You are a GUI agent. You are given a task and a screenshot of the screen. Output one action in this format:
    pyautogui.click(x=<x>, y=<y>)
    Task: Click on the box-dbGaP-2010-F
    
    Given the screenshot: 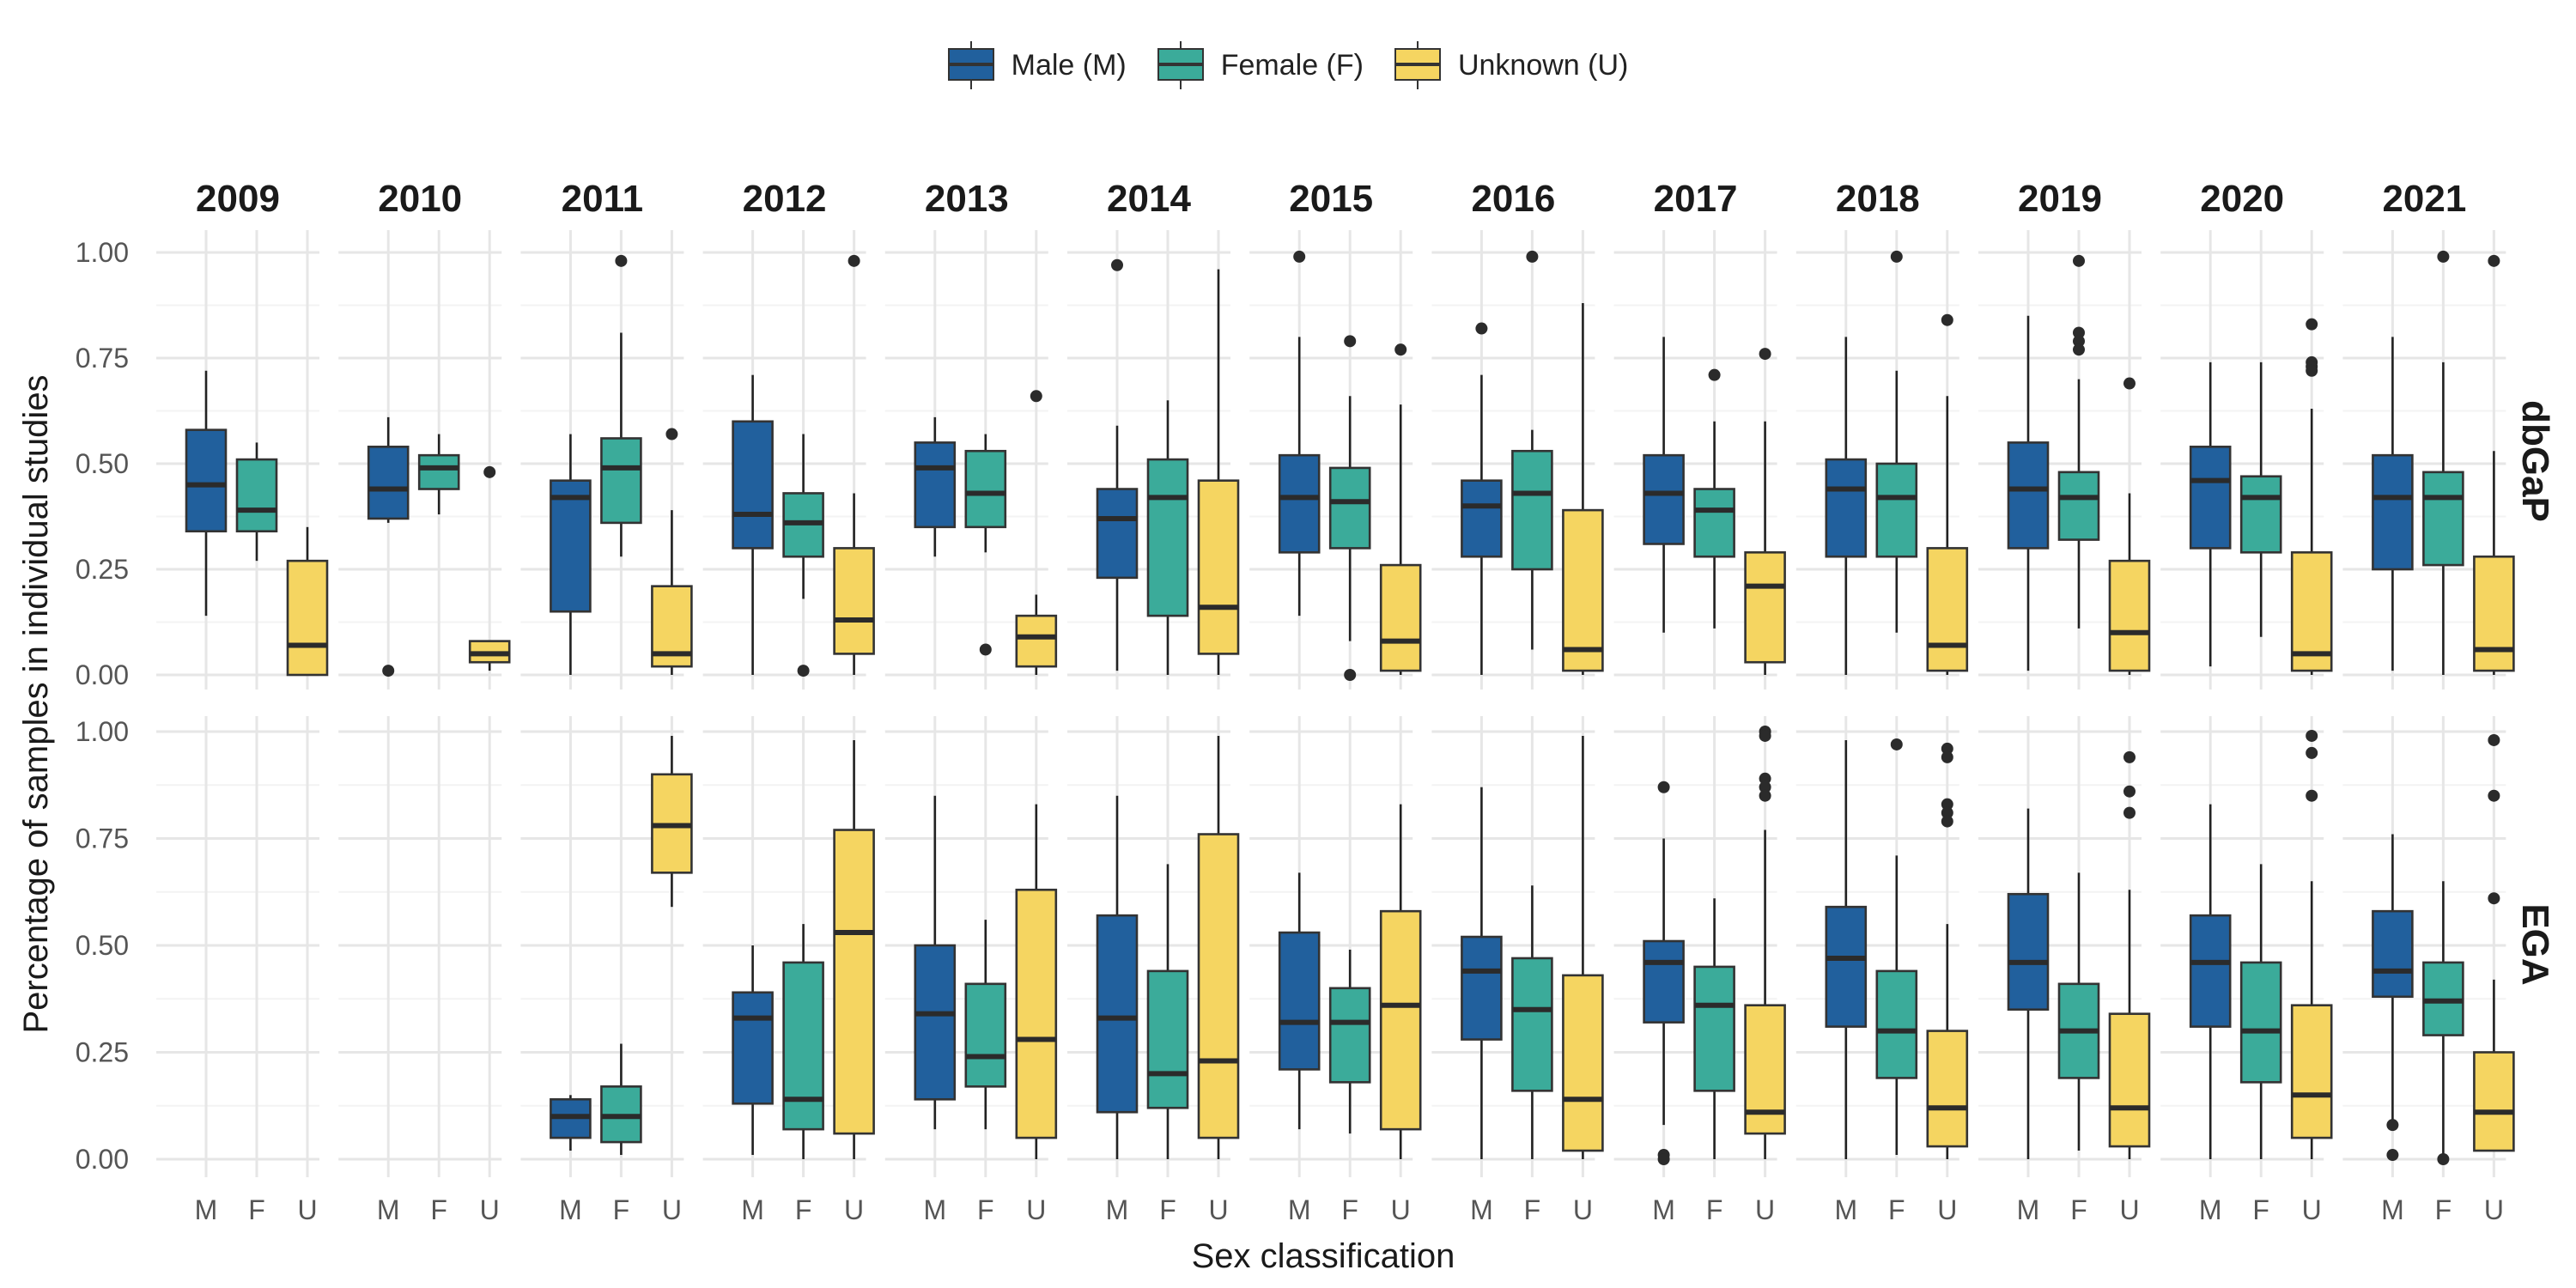 What is the action you would take?
    pyautogui.click(x=439, y=474)
    